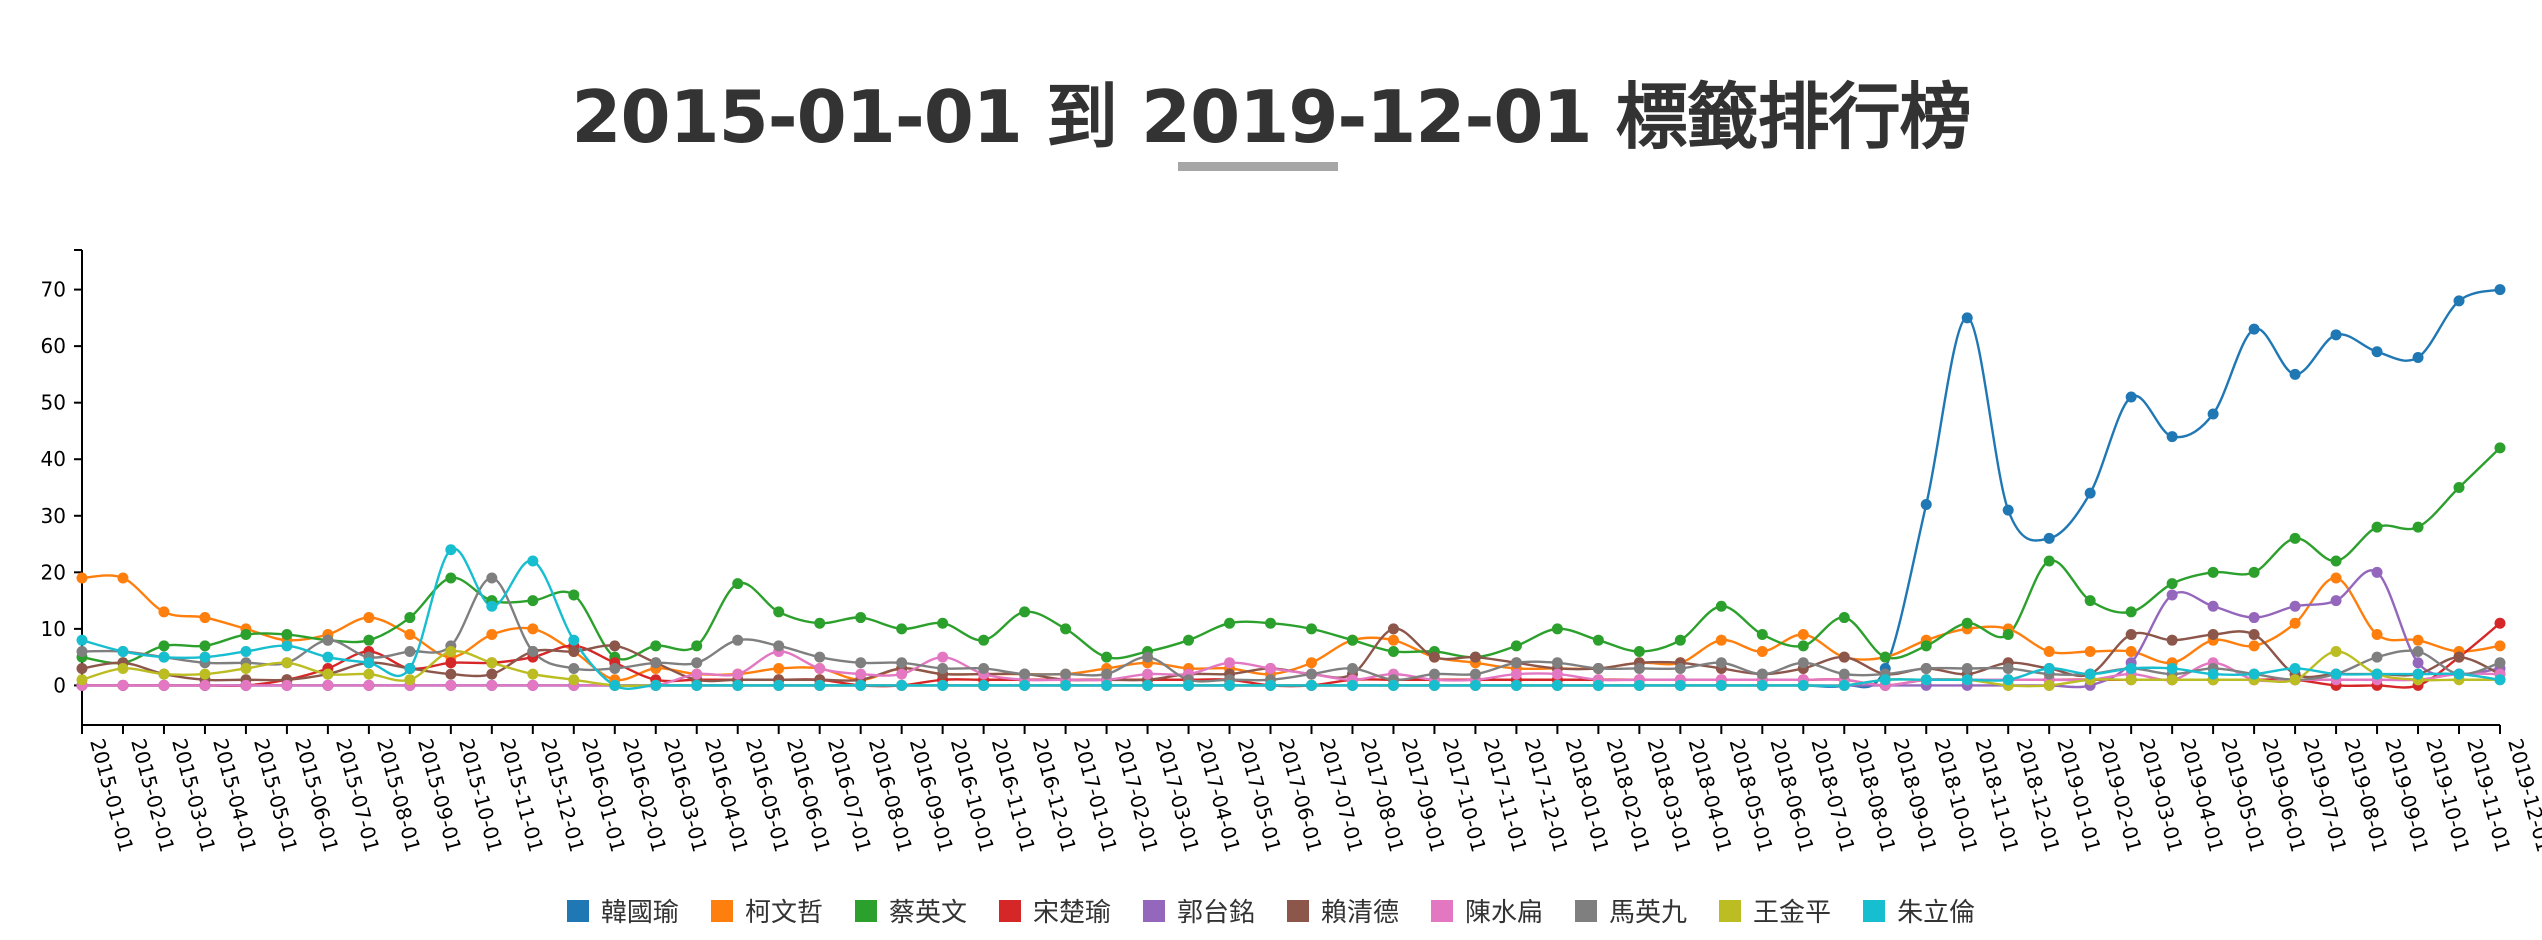 The image size is (2542, 940). What do you see at coordinates (1258, 166) in the screenshot?
I see `title-underline` at bounding box center [1258, 166].